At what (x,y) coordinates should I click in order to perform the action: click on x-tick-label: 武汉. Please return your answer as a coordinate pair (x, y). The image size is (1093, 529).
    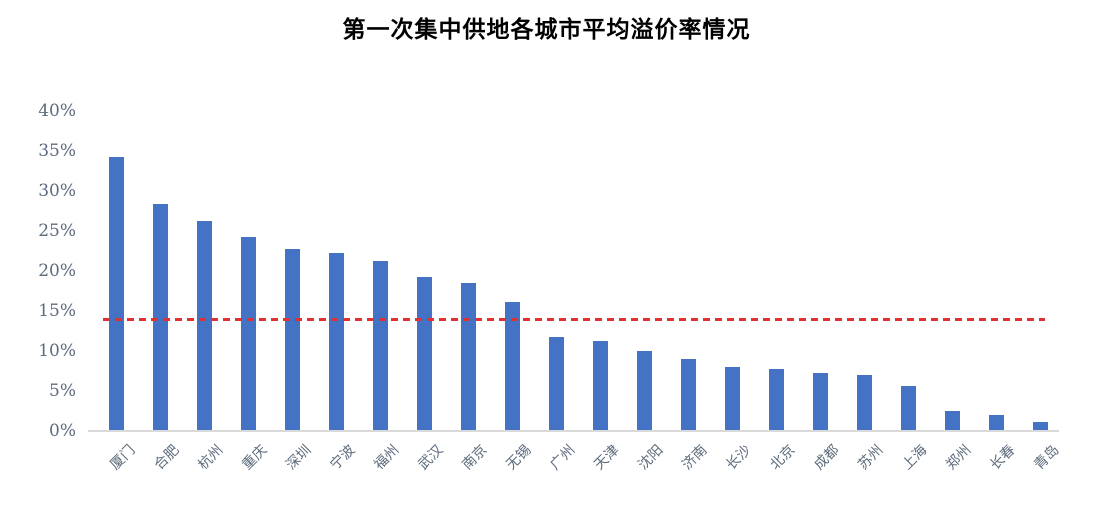
    Looking at the image, I should click on (431, 458).